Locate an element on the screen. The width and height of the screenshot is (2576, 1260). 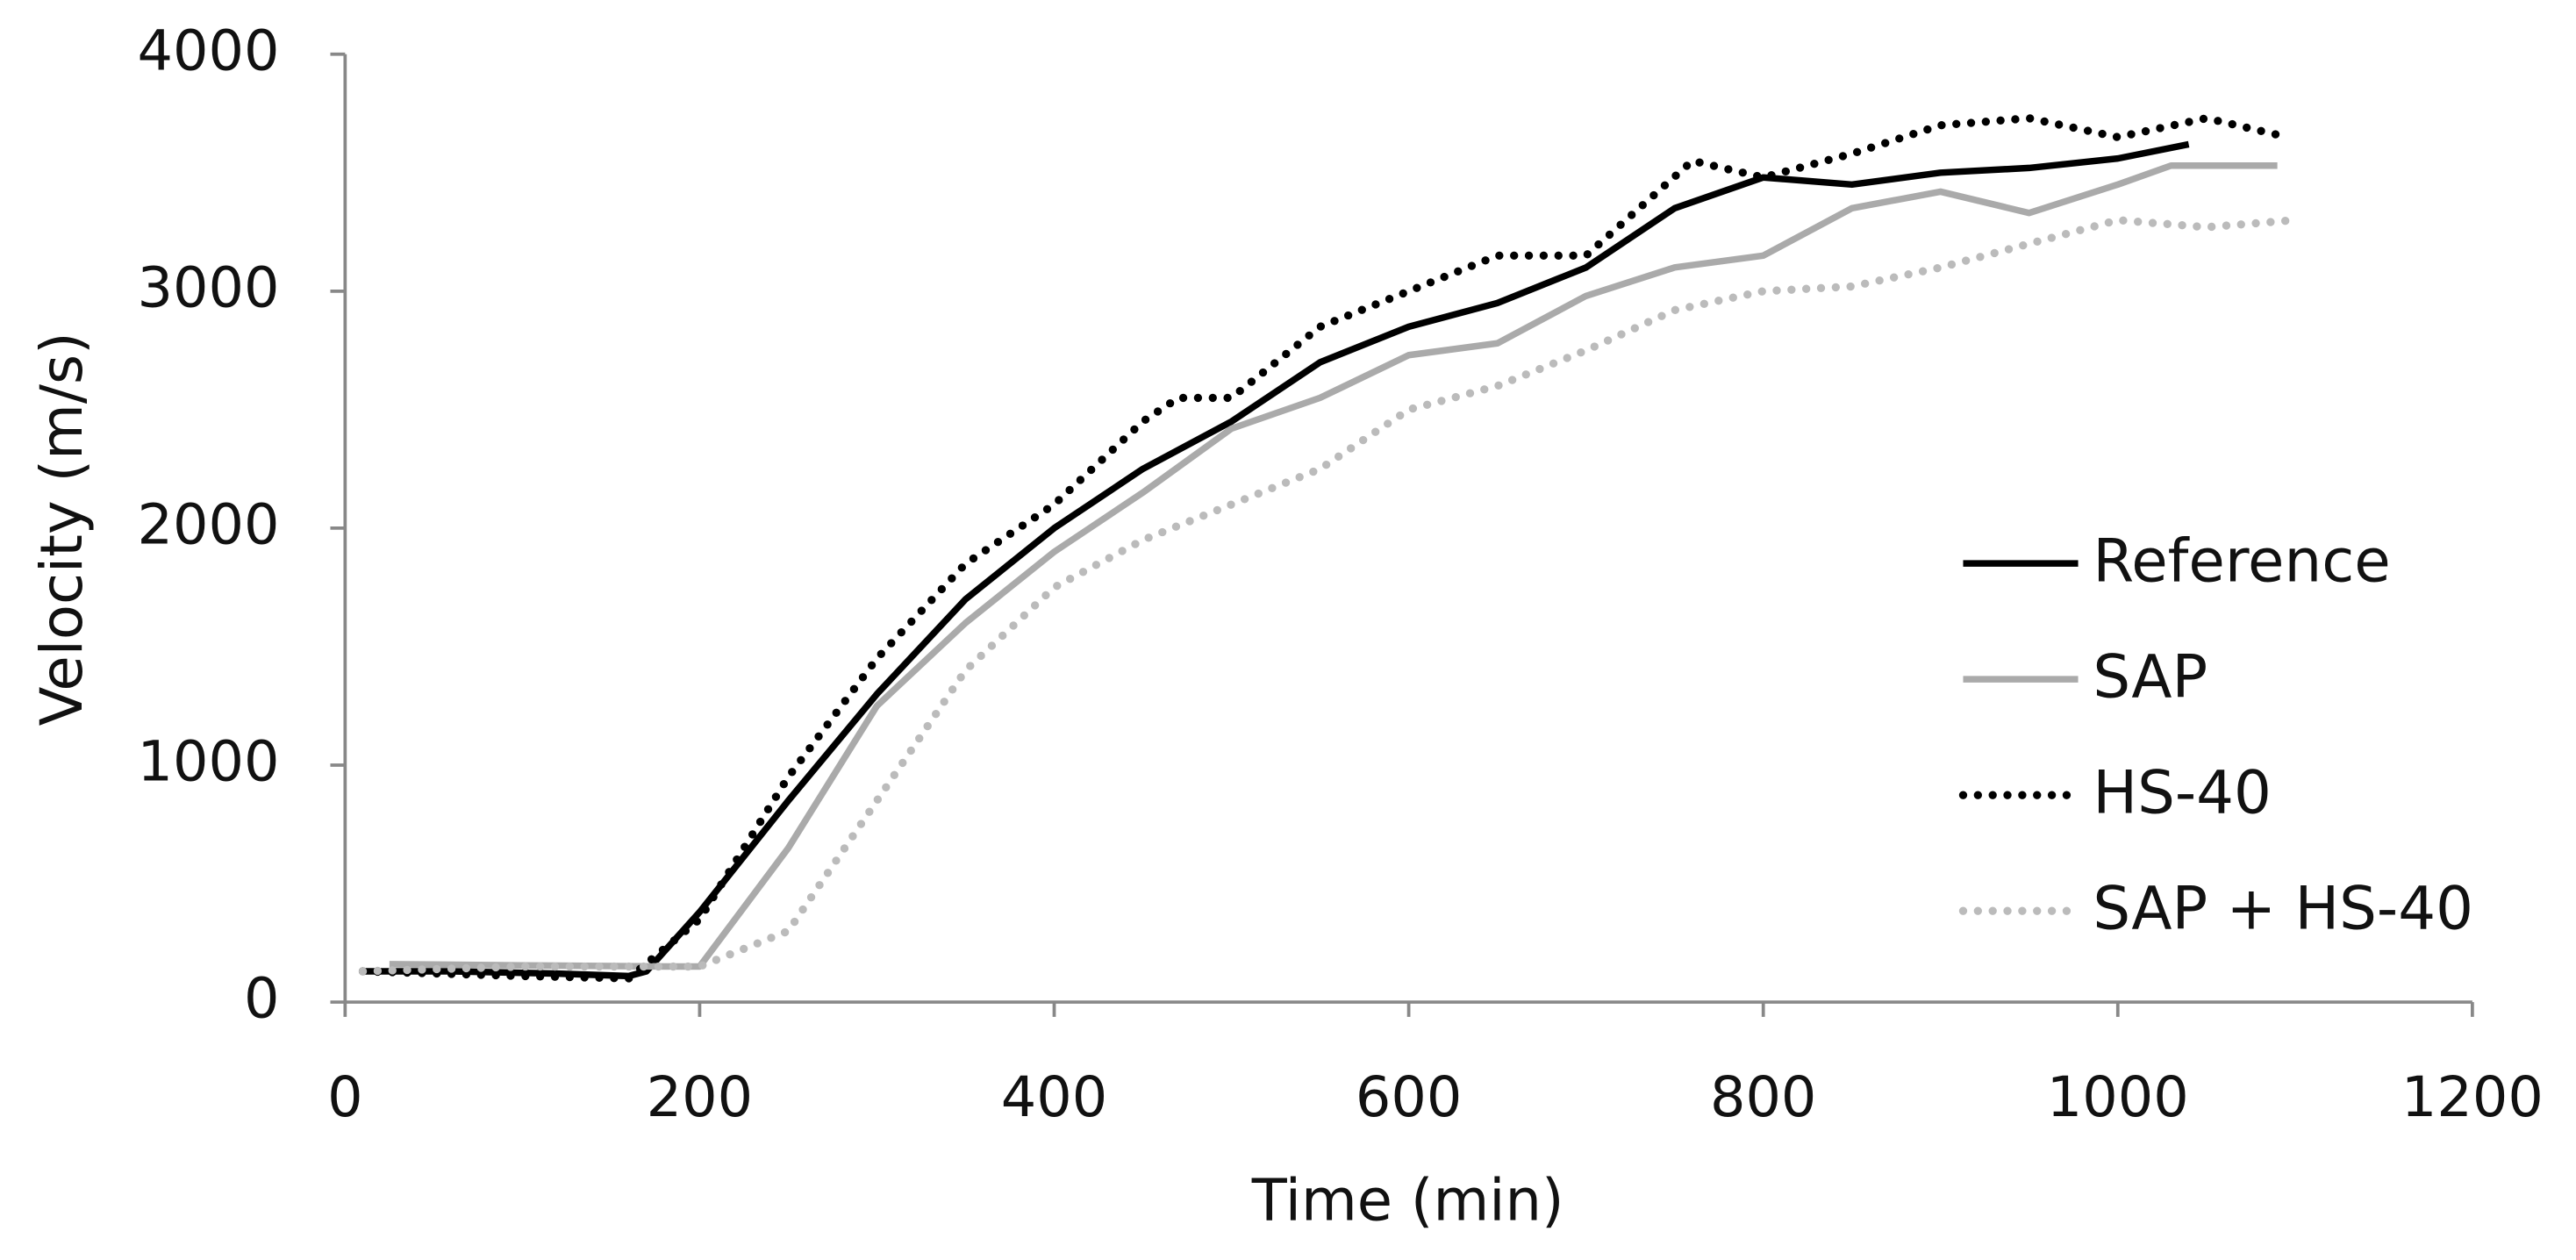
legend-label: SAP is located at coordinates (2150, 677).